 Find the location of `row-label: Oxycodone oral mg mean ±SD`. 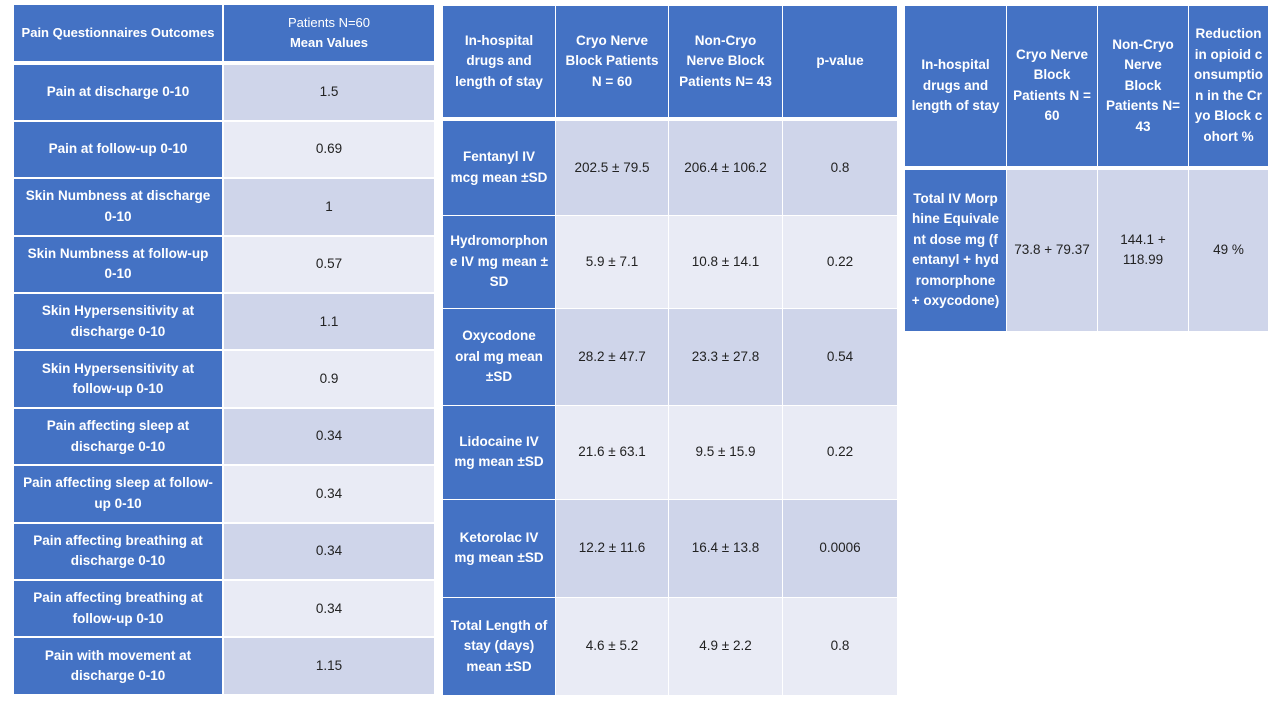

row-label: Oxycodone oral mg mean ±SD is located at coordinates (499, 357).